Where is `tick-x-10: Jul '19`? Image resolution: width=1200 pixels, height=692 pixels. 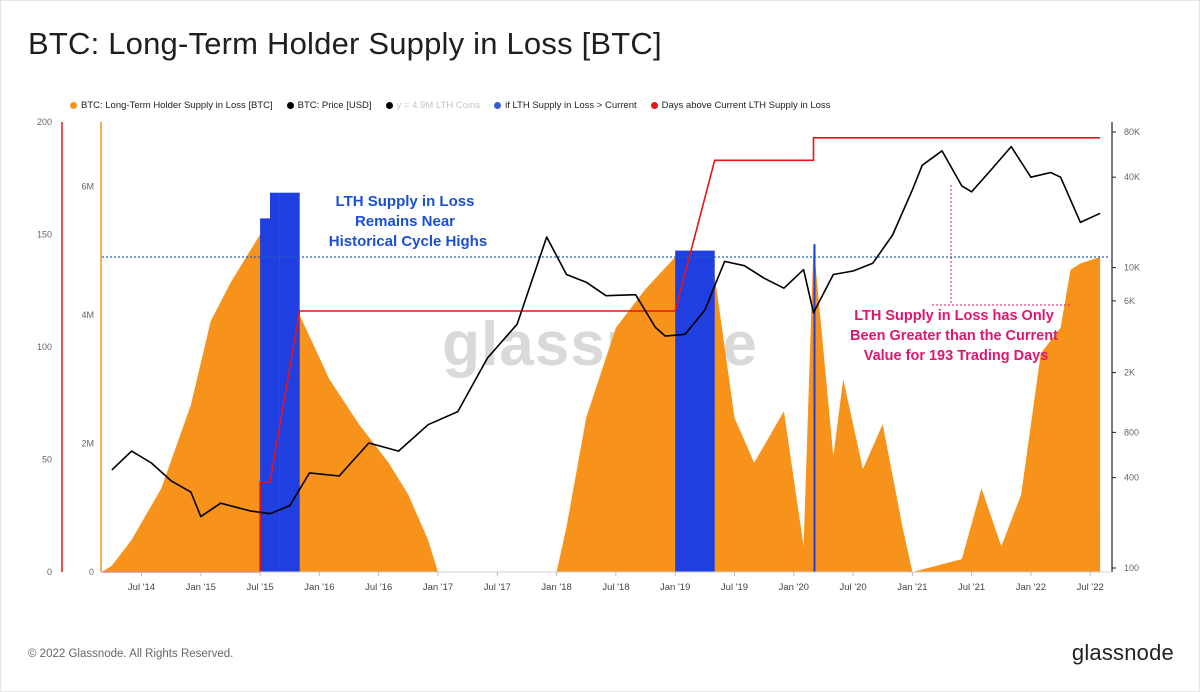
tick-x-10: Jul '19 is located at coordinates (734, 587).